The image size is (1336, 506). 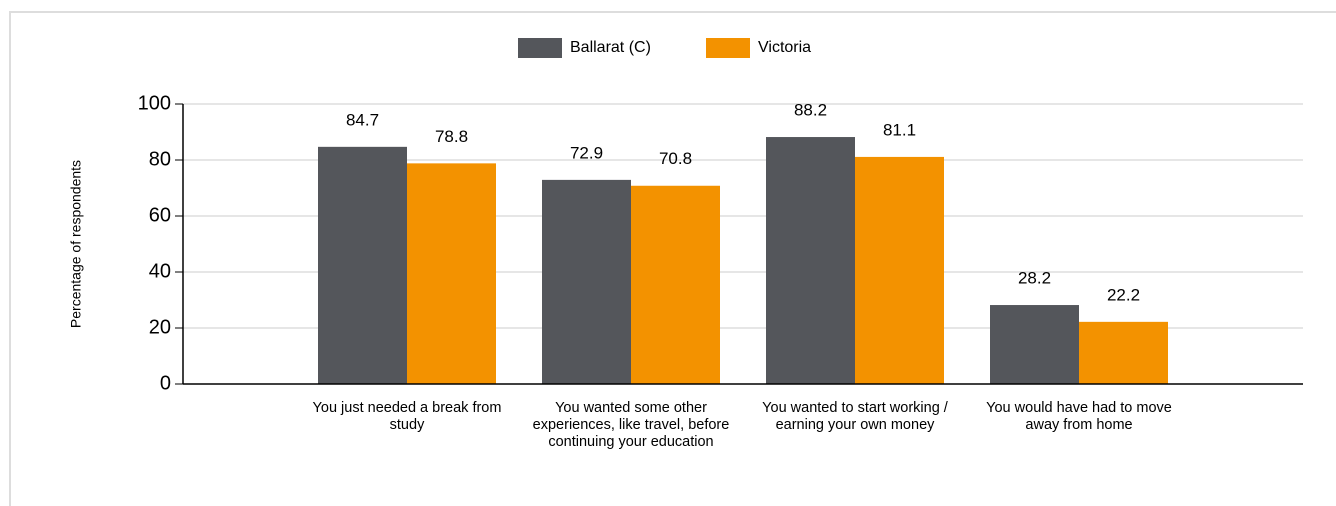 I want to click on y-axis-label: Percentage of respondents, so click(x=76, y=244).